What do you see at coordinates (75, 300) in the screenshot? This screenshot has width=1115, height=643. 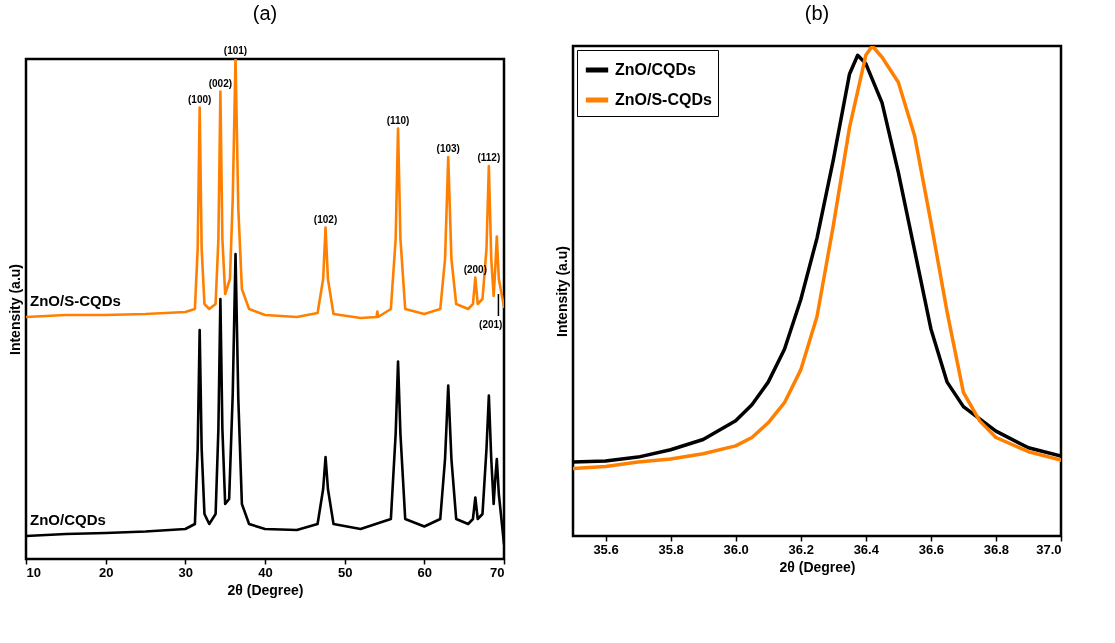 I see `series-label: ZnO/S-CQDs` at bounding box center [75, 300].